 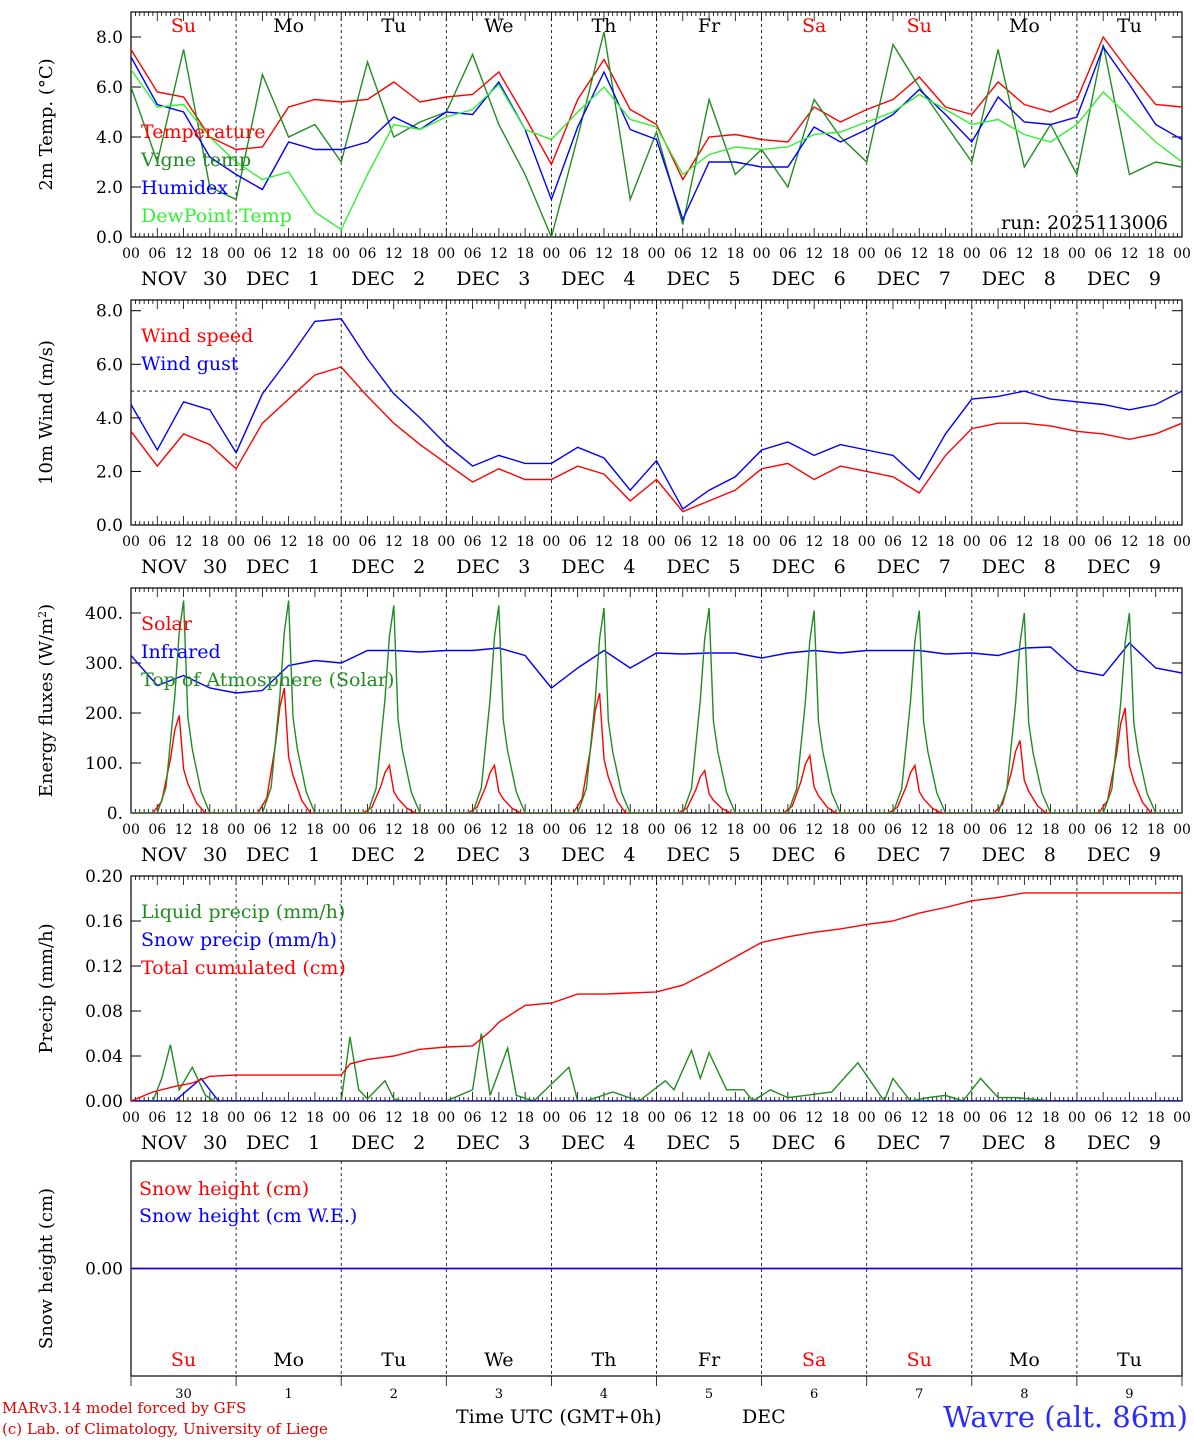 What do you see at coordinates (945, 855) in the screenshot?
I see `date-day-label: 7` at bounding box center [945, 855].